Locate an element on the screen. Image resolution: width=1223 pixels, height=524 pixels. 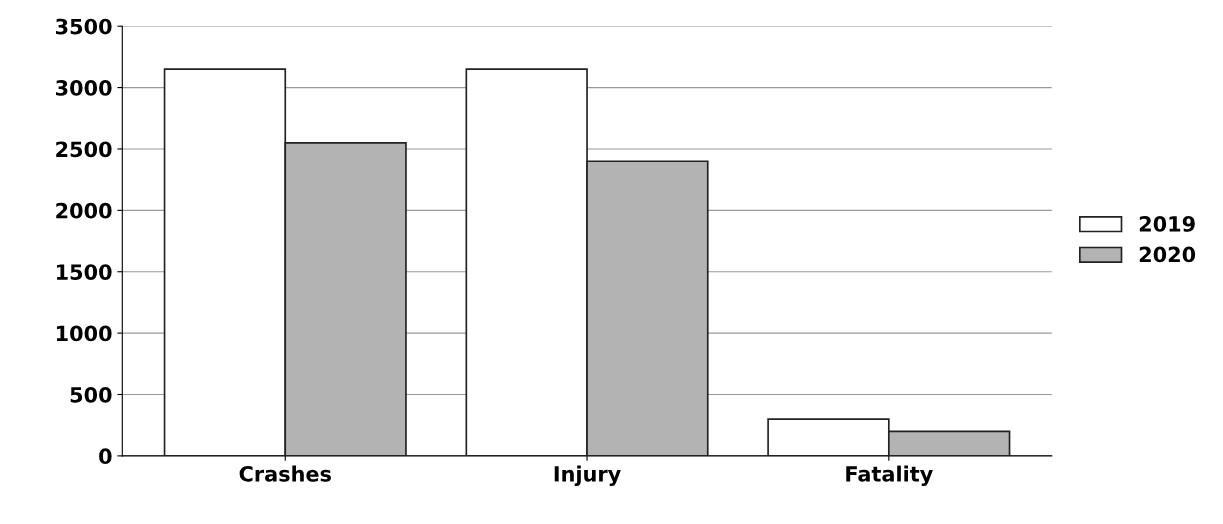
y-tick-label: 1000 is located at coordinates (84, 333).